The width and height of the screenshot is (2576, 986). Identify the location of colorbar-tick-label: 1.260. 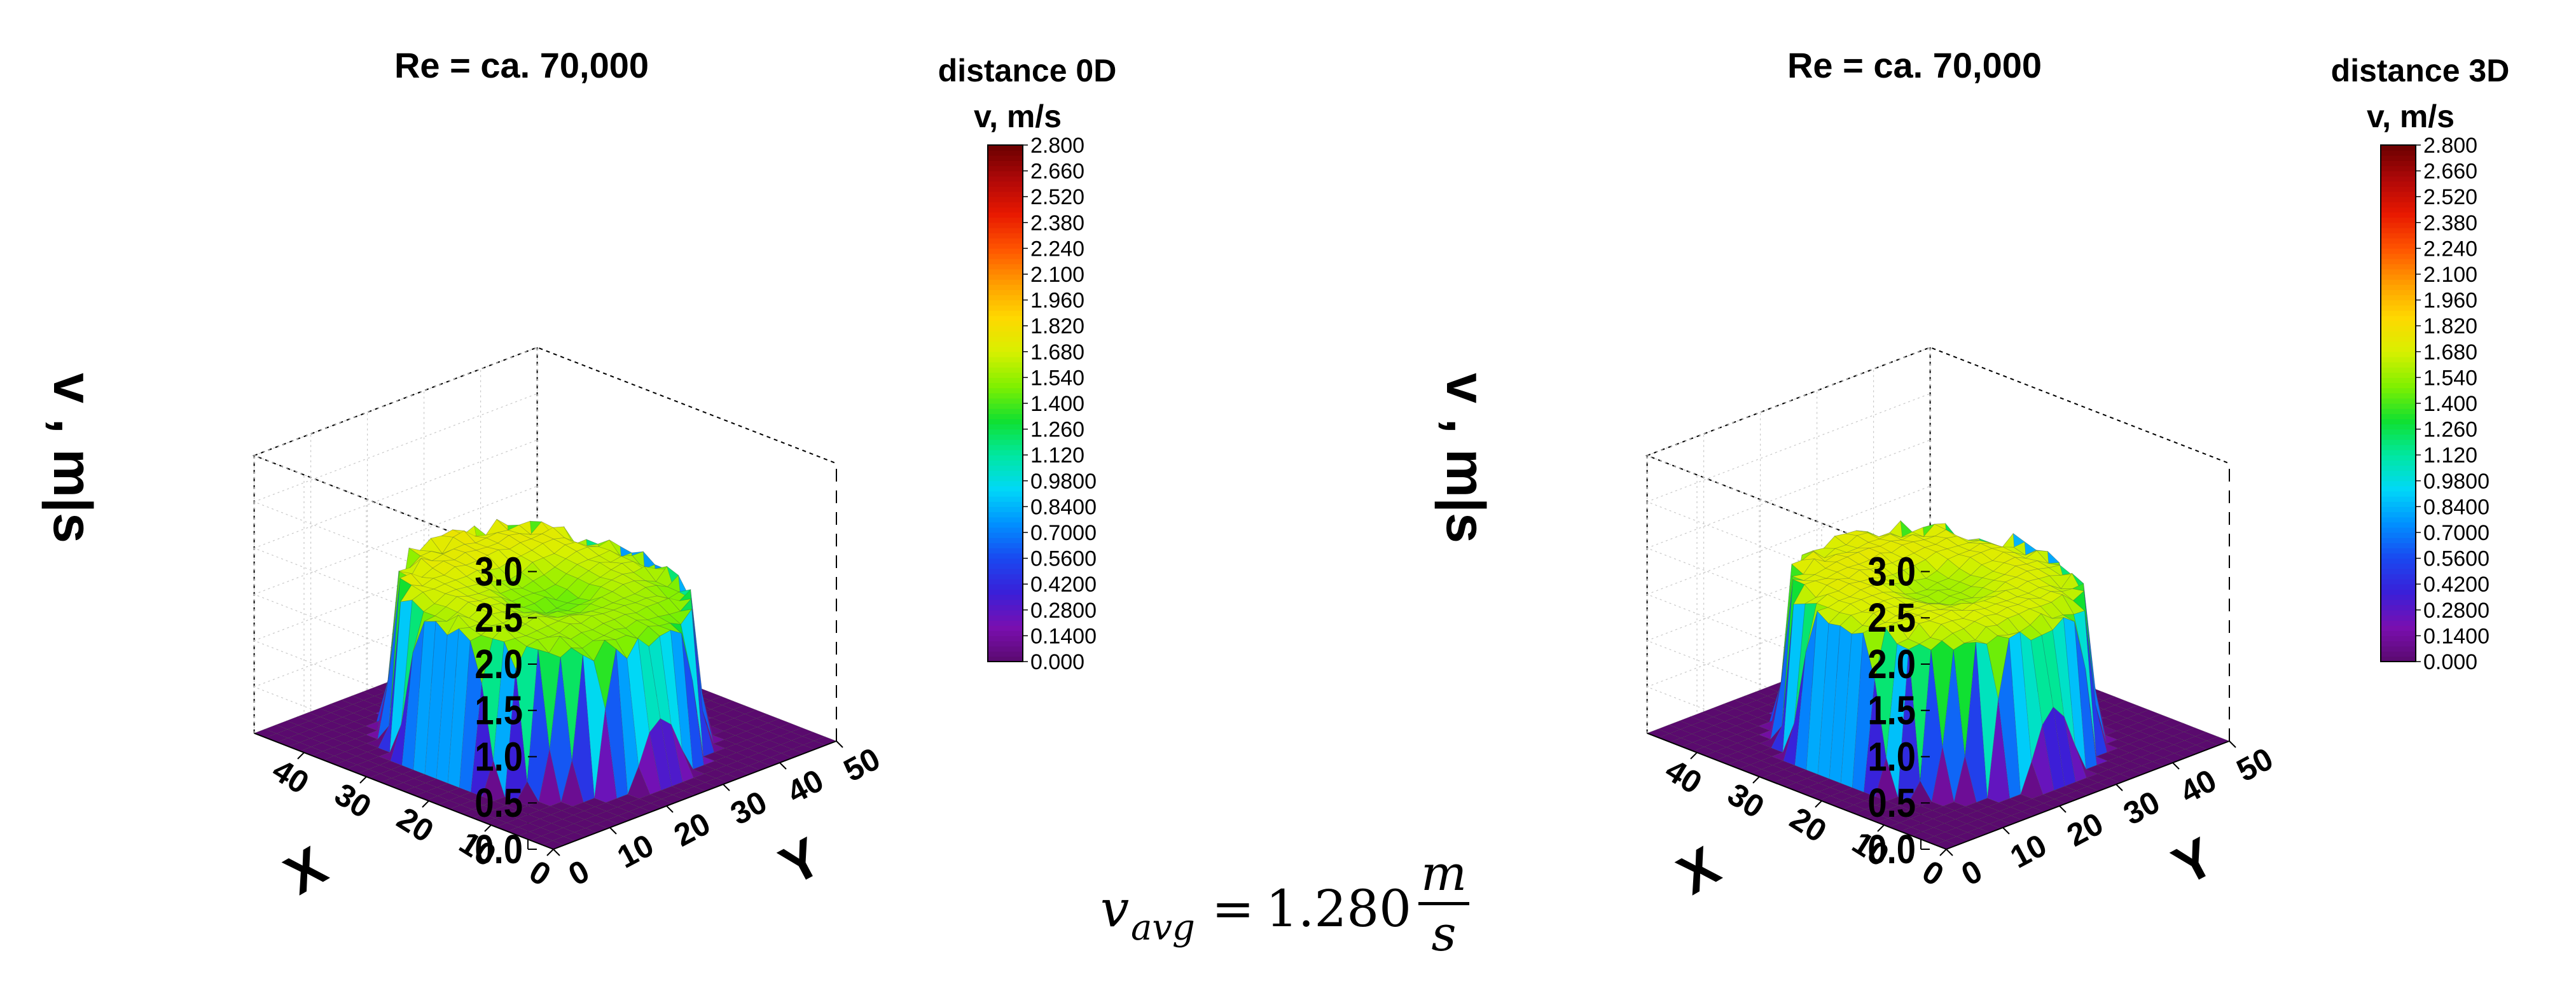
(2450, 430).